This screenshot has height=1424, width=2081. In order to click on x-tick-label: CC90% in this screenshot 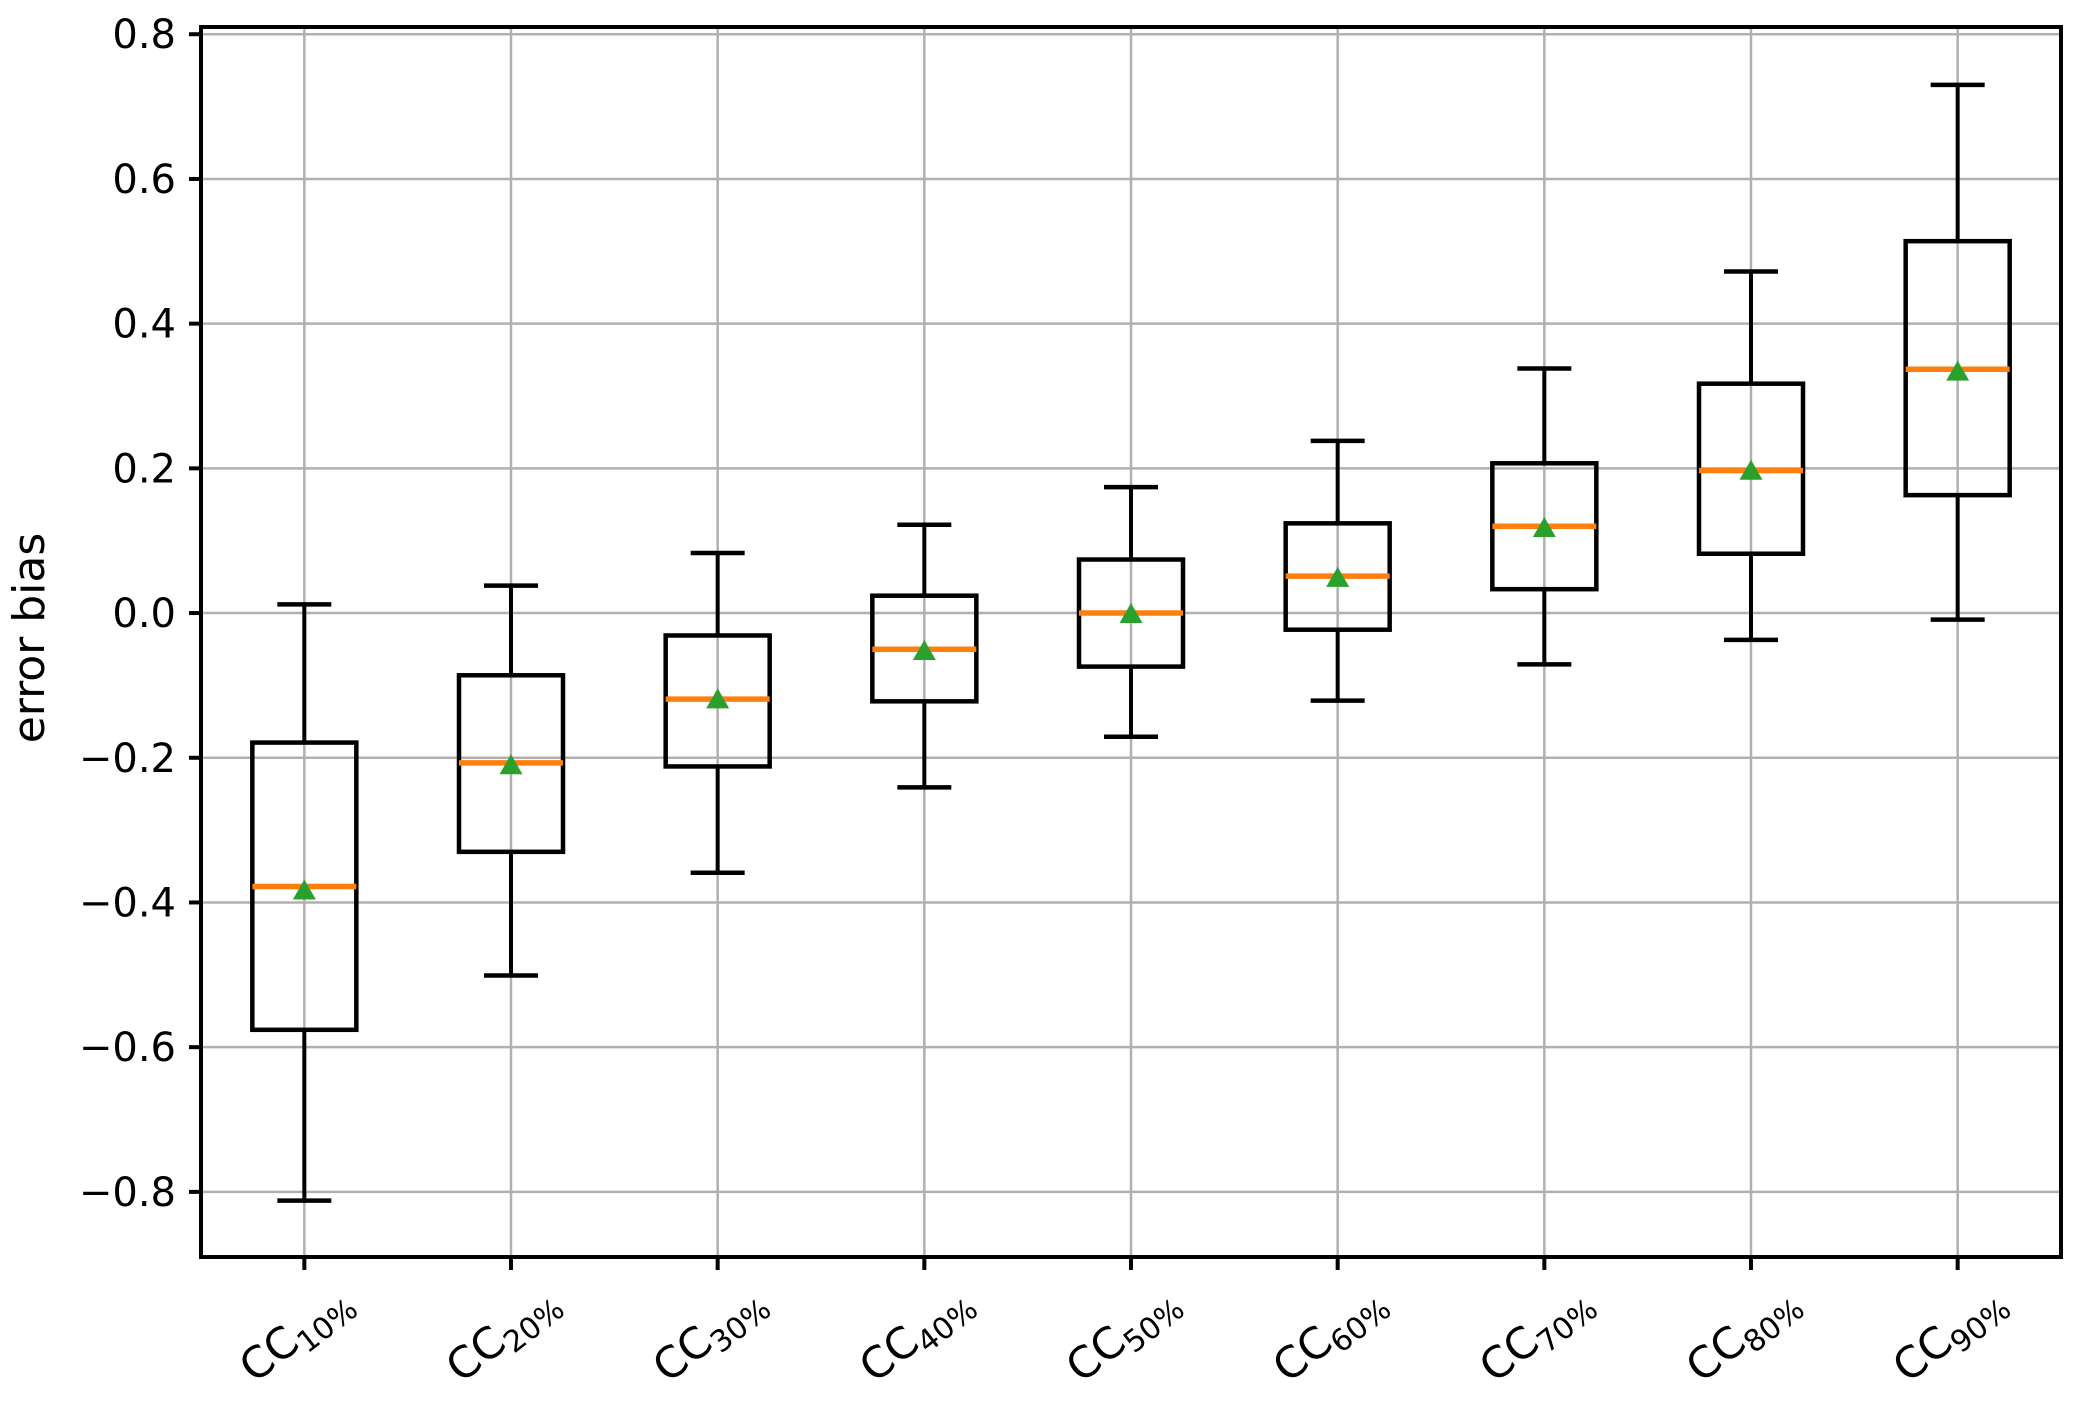, I will do `click(1951, 1336)`.